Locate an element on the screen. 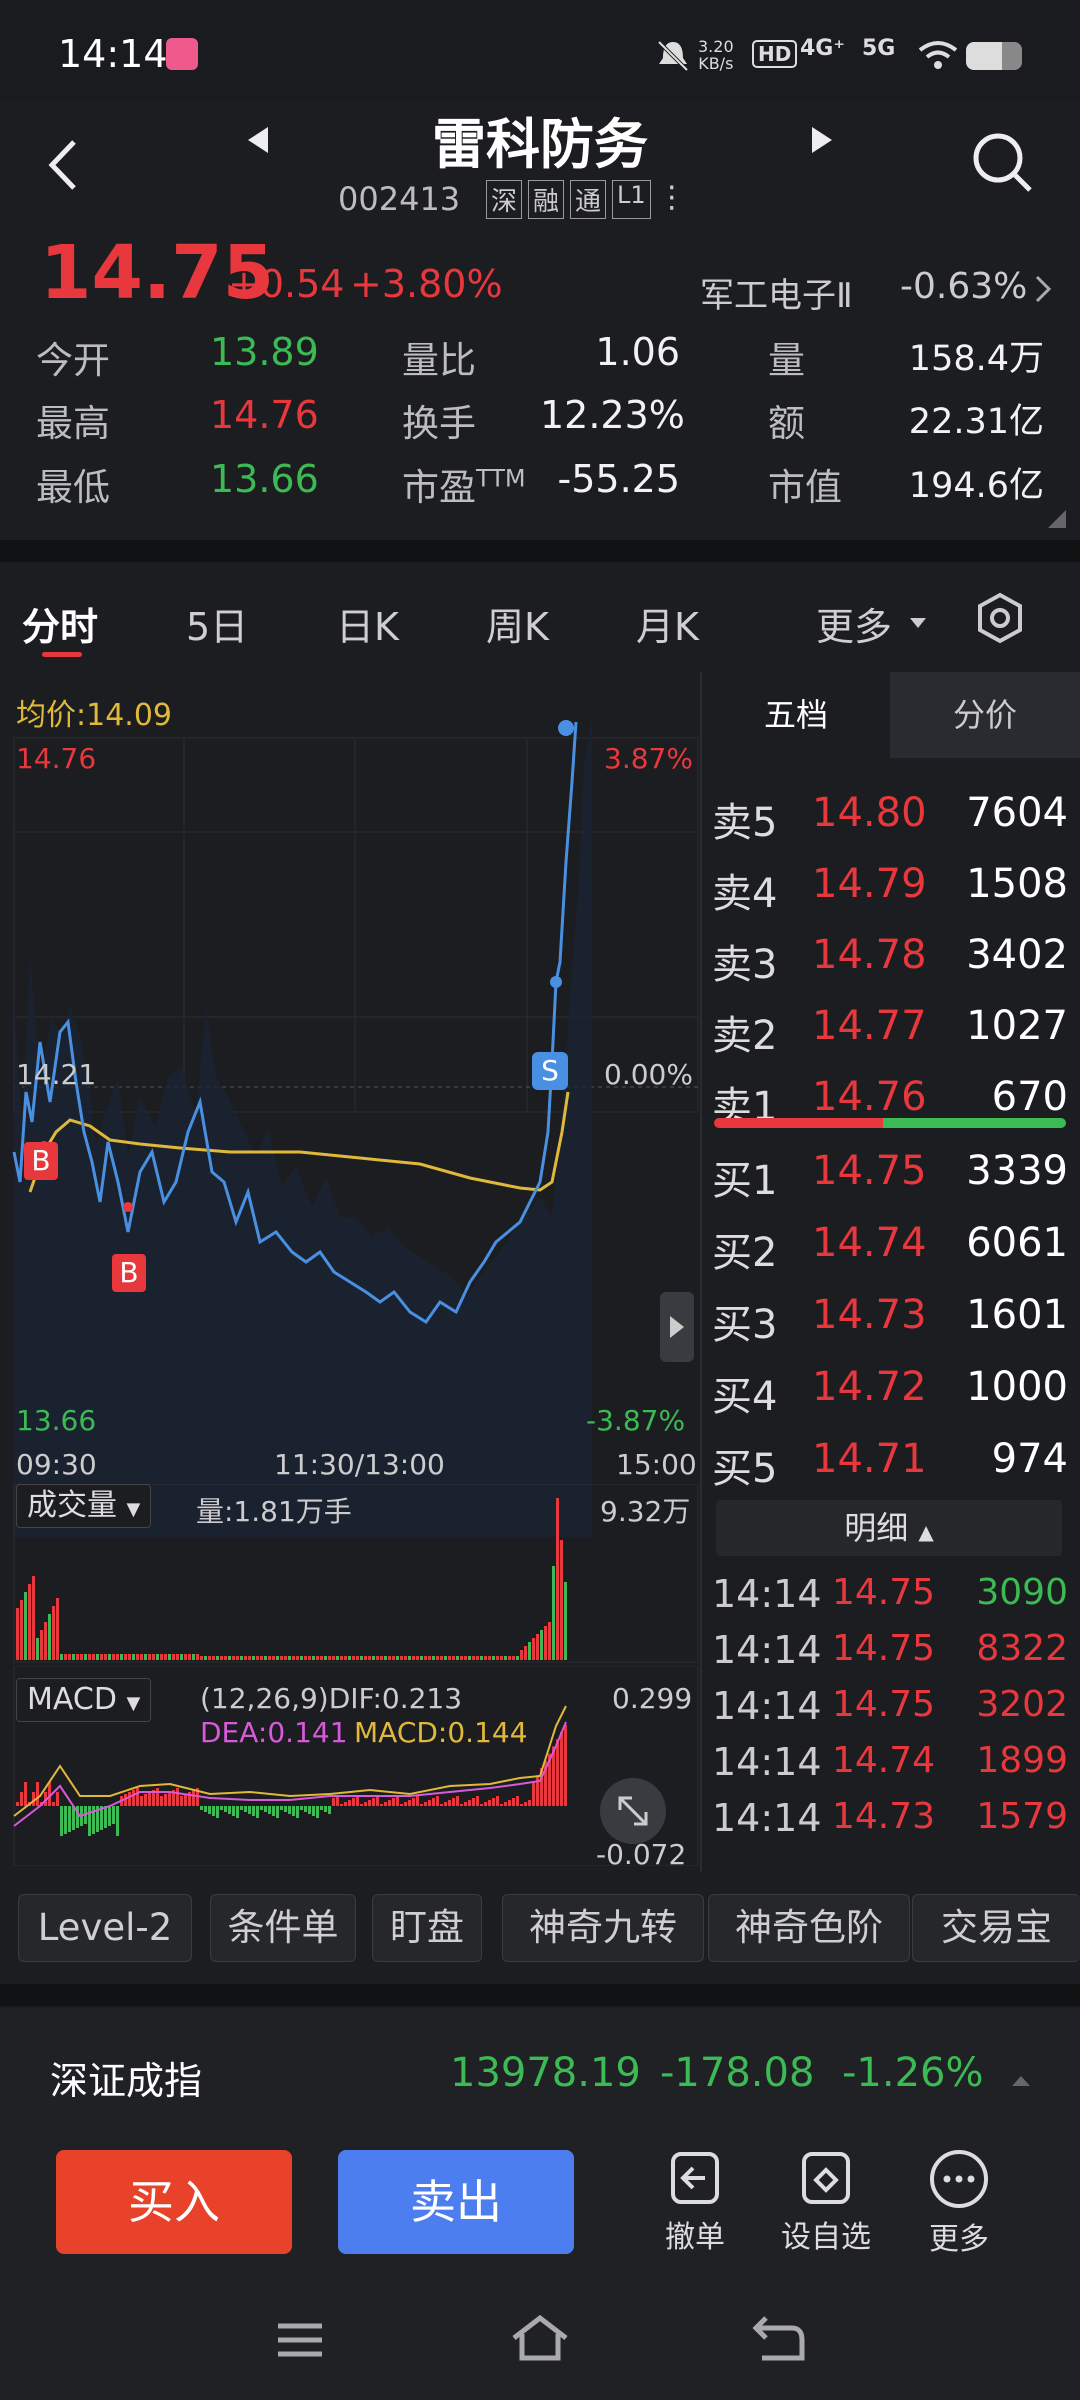 Image resolution: width=1080 pixels, height=2400 pixels. buy-button: 买入 is located at coordinates (174, 2202).